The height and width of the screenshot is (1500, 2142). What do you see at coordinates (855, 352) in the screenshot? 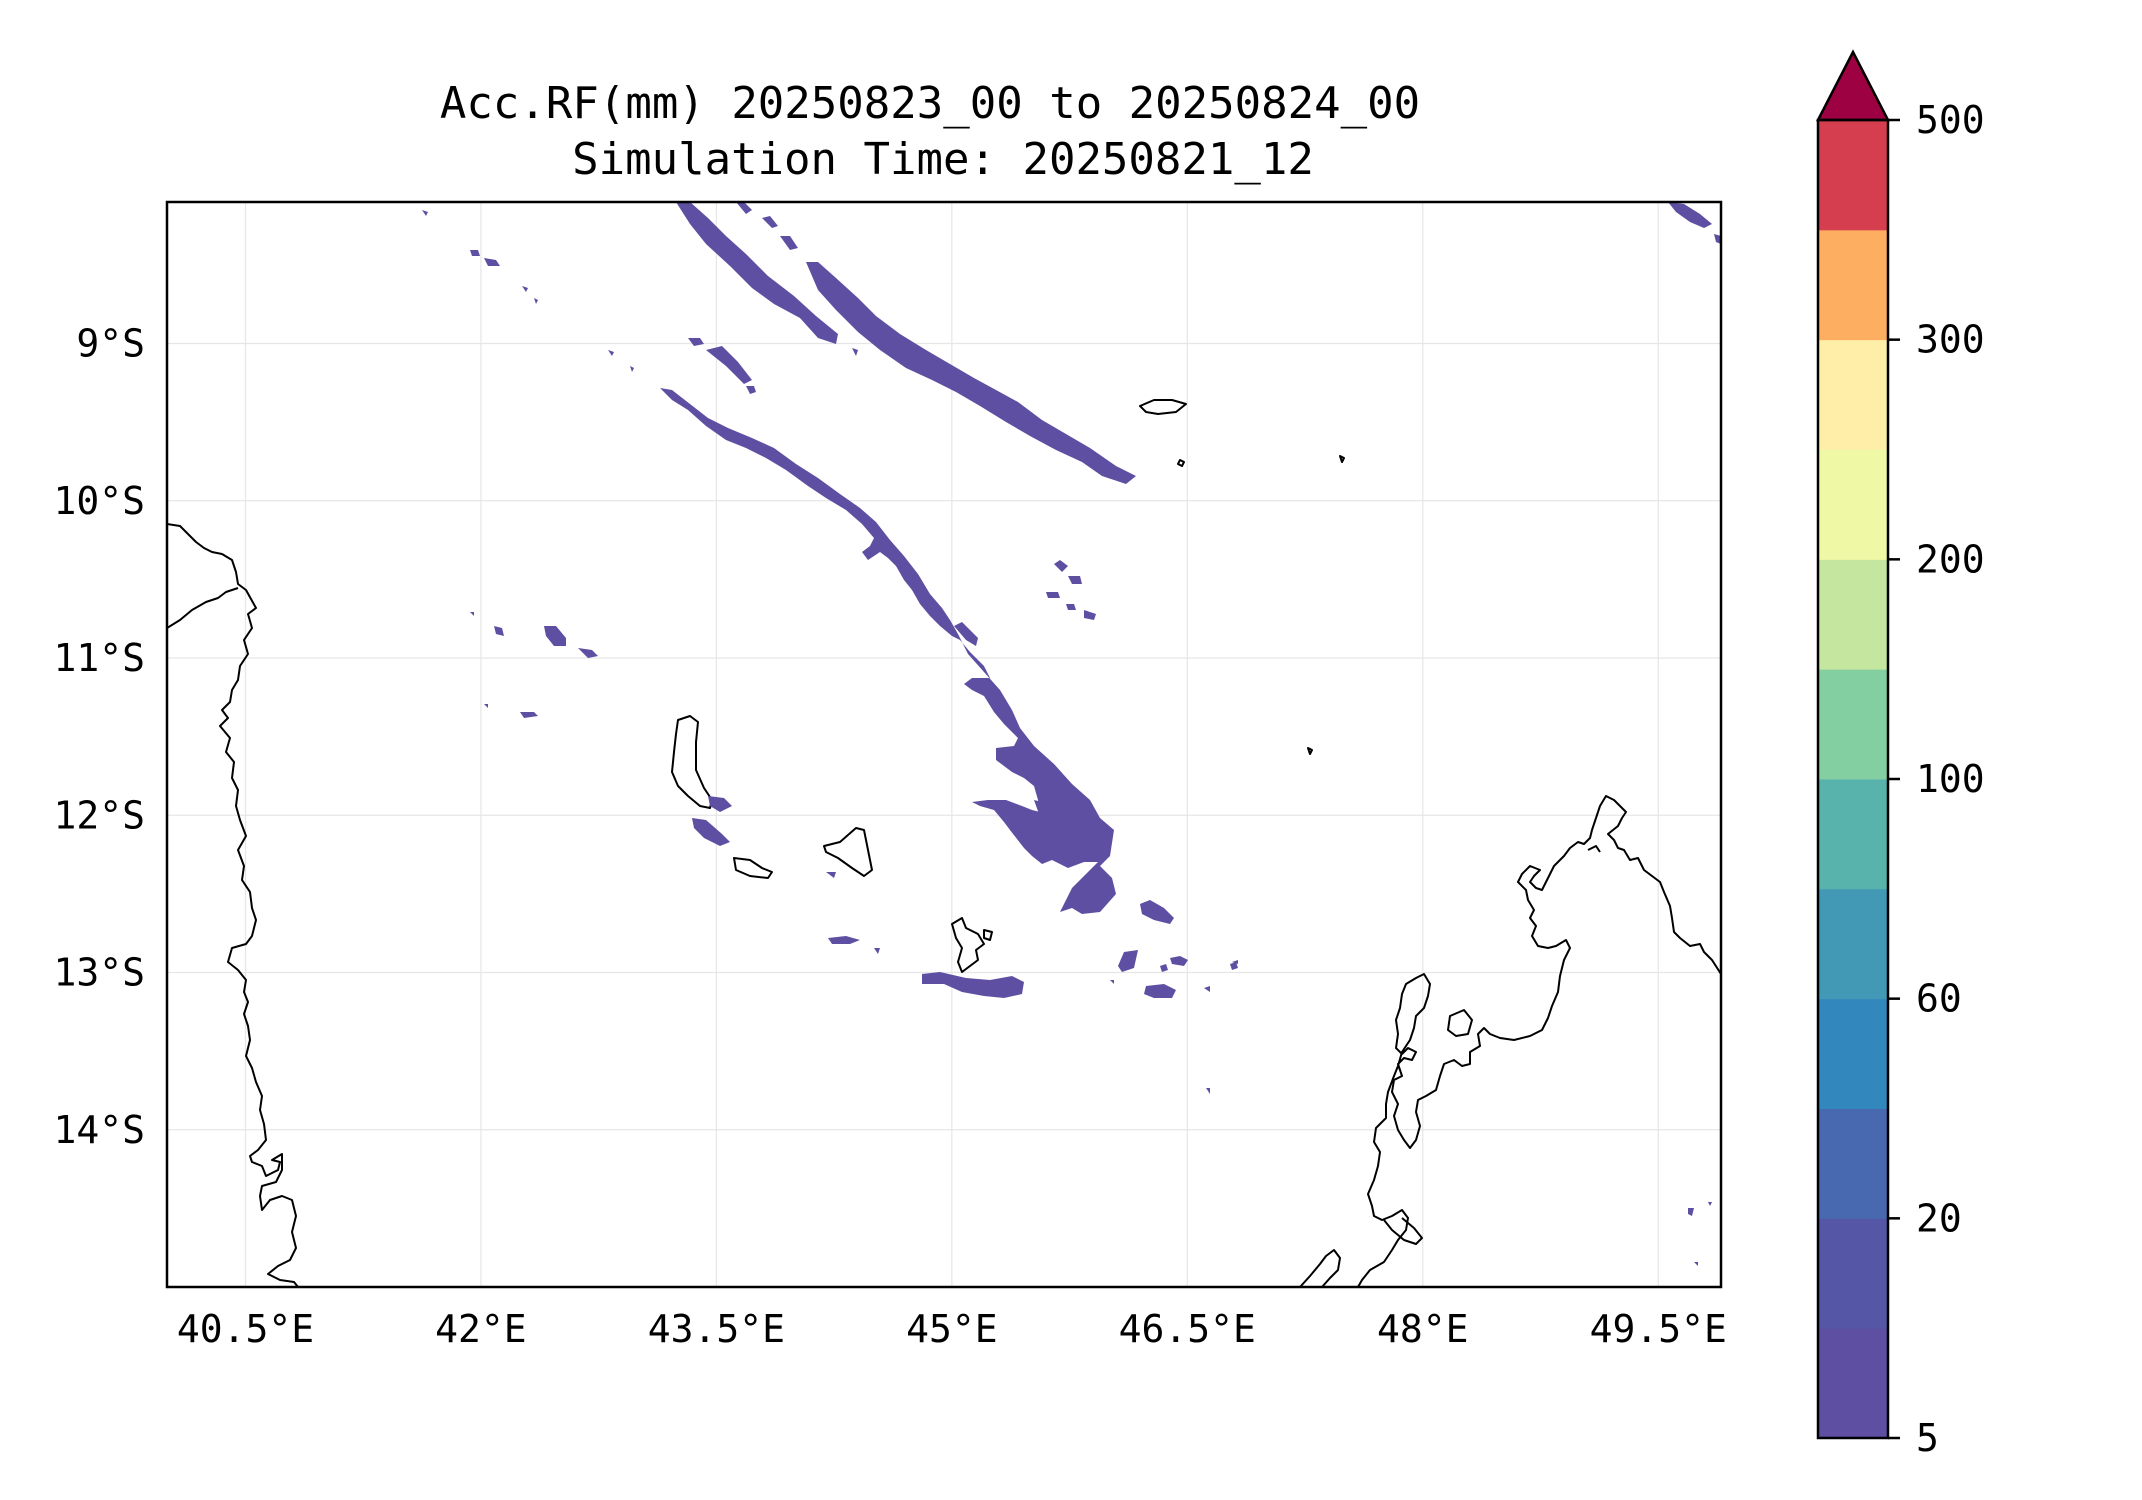
I see `rain-cell-d` at bounding box center [855, 352].